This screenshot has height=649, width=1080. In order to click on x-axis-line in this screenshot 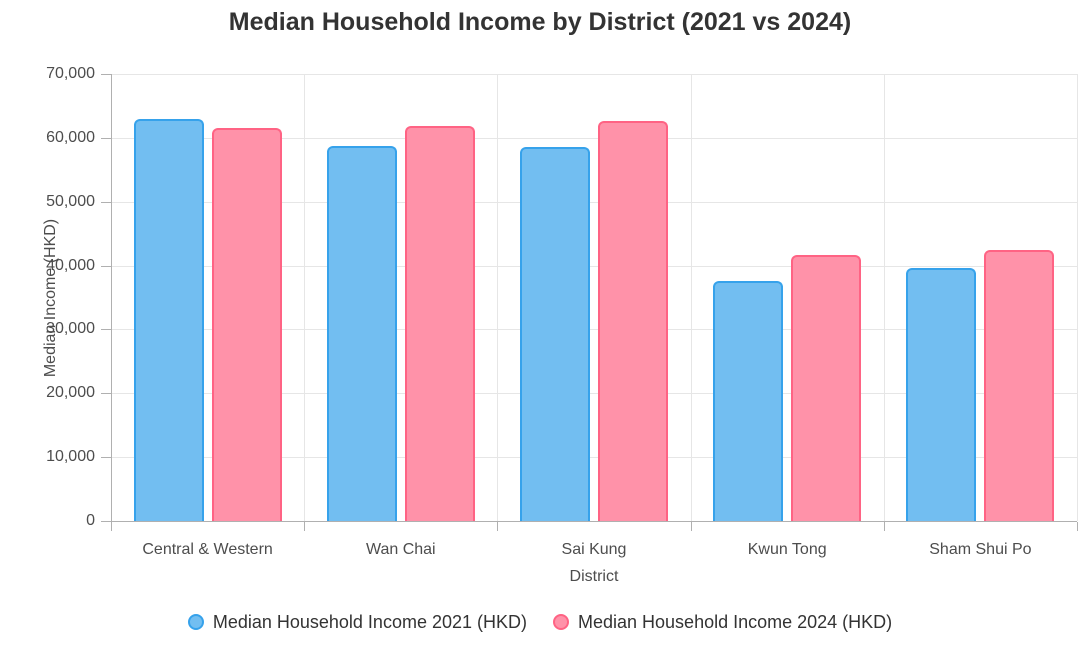, I will do `click(594, 521)`.